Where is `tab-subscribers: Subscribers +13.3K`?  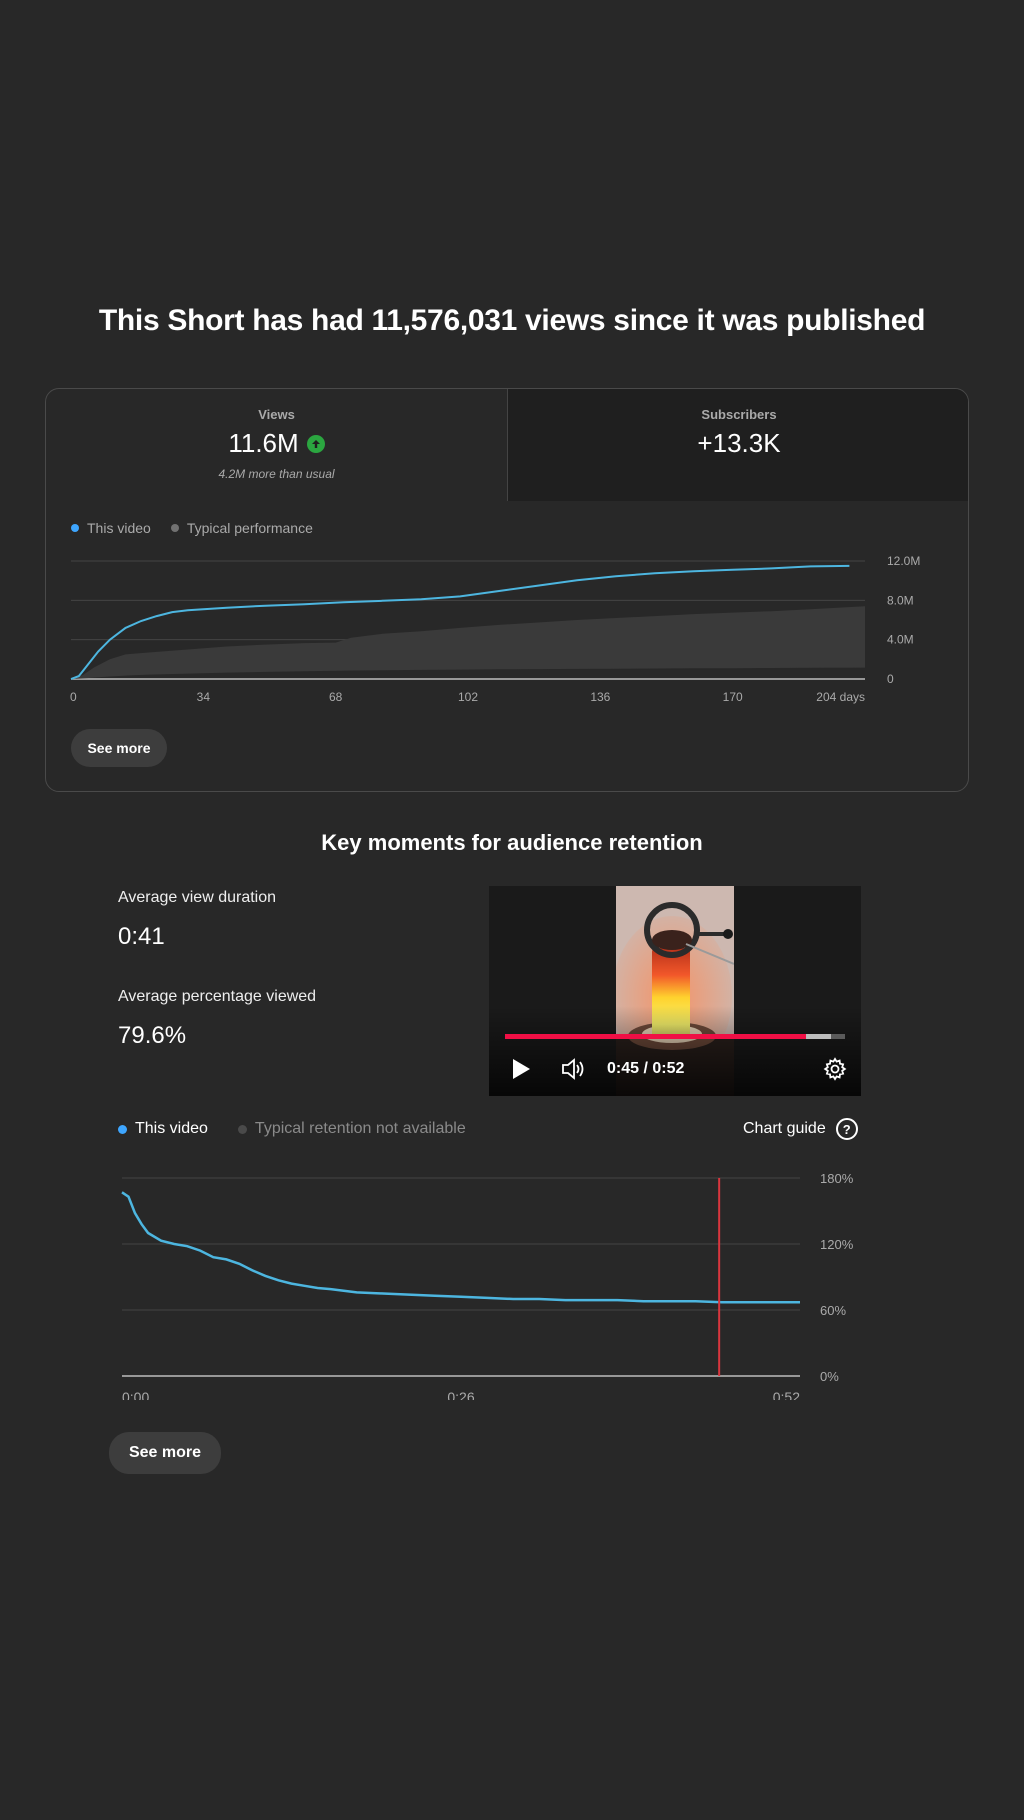 tab-subscribers: Subscribers +13.3K is located at coordinates (738, 445).